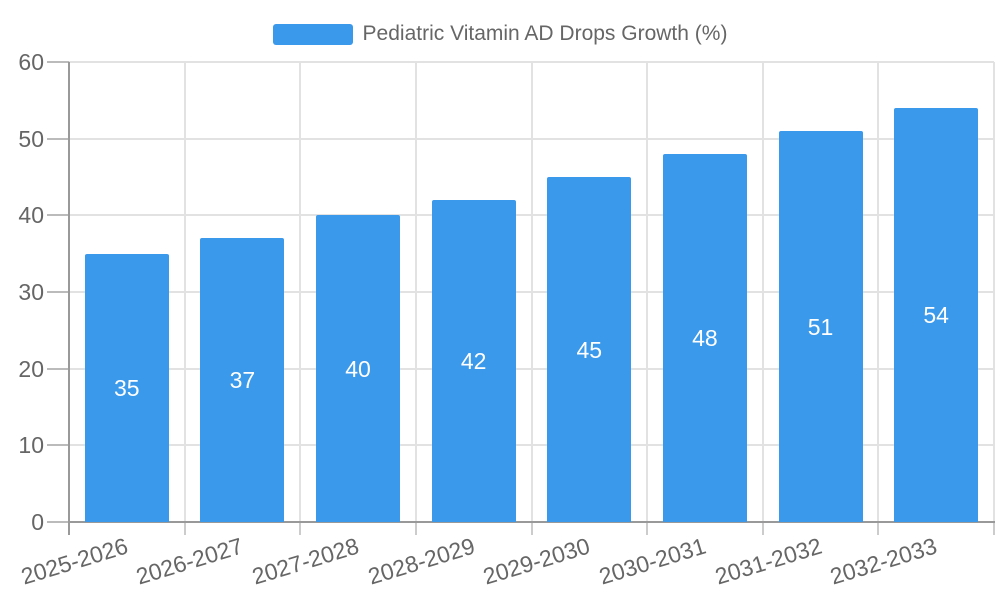 The image size is (1000, 600). What do you see at coordinates (31, 138) in the screenshot?
I see `y-axis-label: 50` at bounding box center [31, 138].